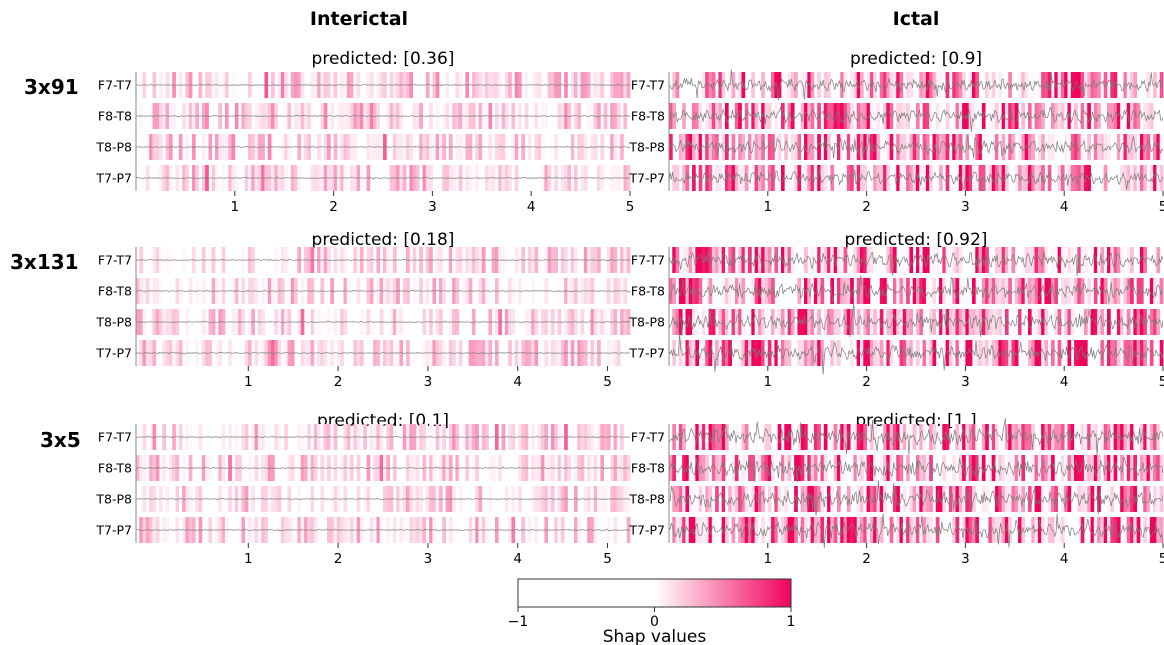 The width and height of the screenshot is (1164, 645). What do you see at coordinates (518, 622) in the screenshot?
I see `colorbar-tick-label: −1` at bounding box center [518, 622].